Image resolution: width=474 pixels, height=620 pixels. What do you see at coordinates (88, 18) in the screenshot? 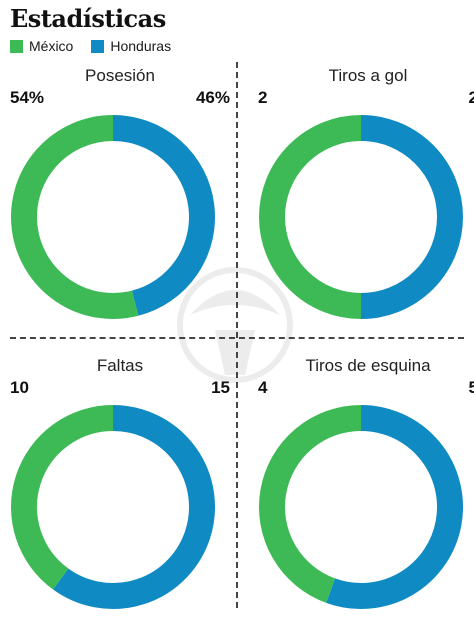
I see `page-title: Estadísticas` at bounding box center [88, 18].